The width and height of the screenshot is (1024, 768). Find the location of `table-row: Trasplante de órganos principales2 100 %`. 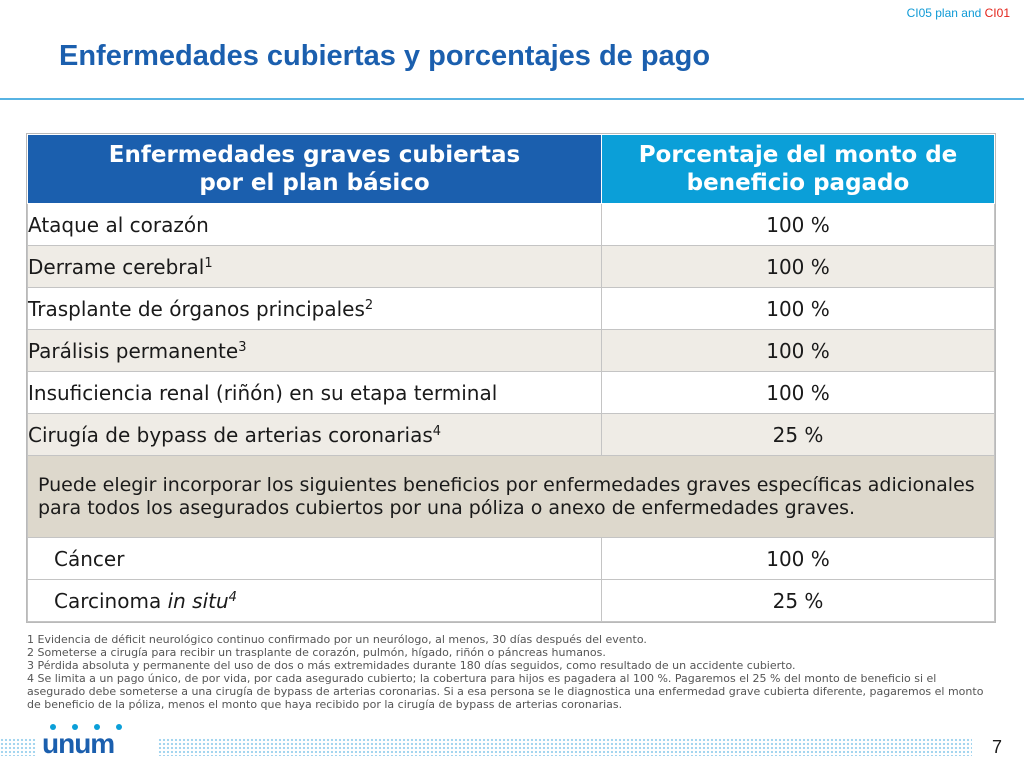

table-row: Trasplante de órganos principales2 100 % is located at coordinates (511, 308).